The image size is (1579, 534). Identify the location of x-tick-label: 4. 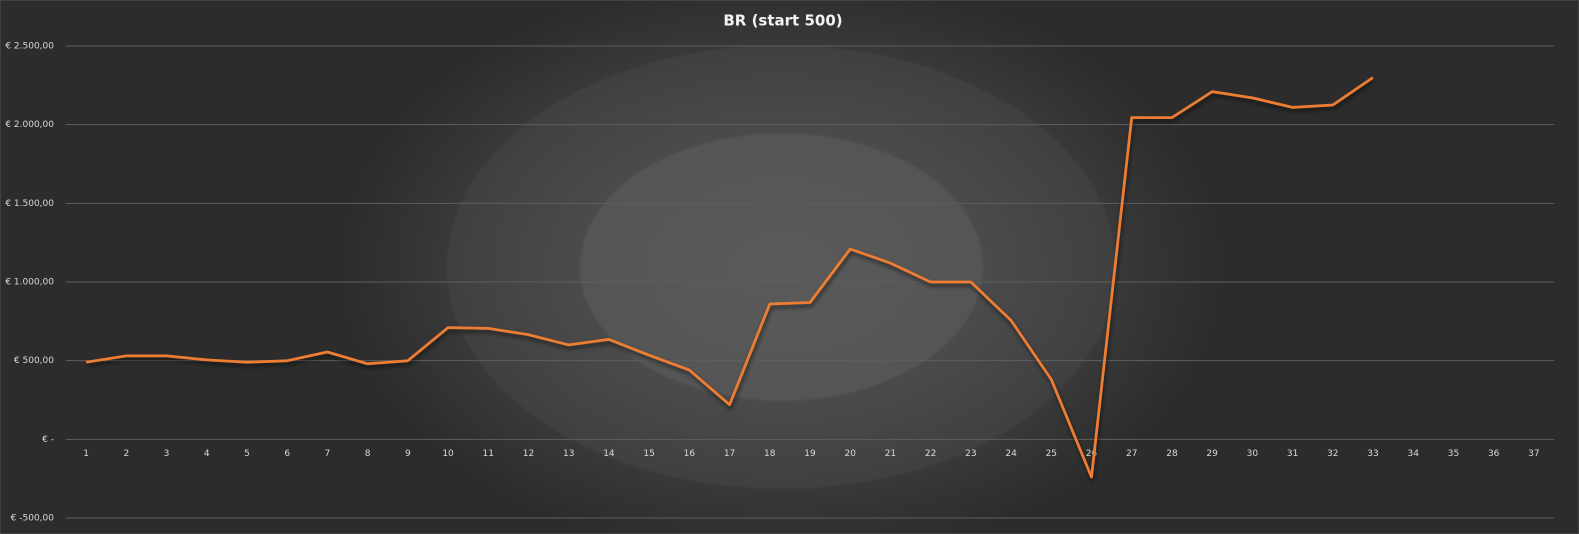
(207, 454).